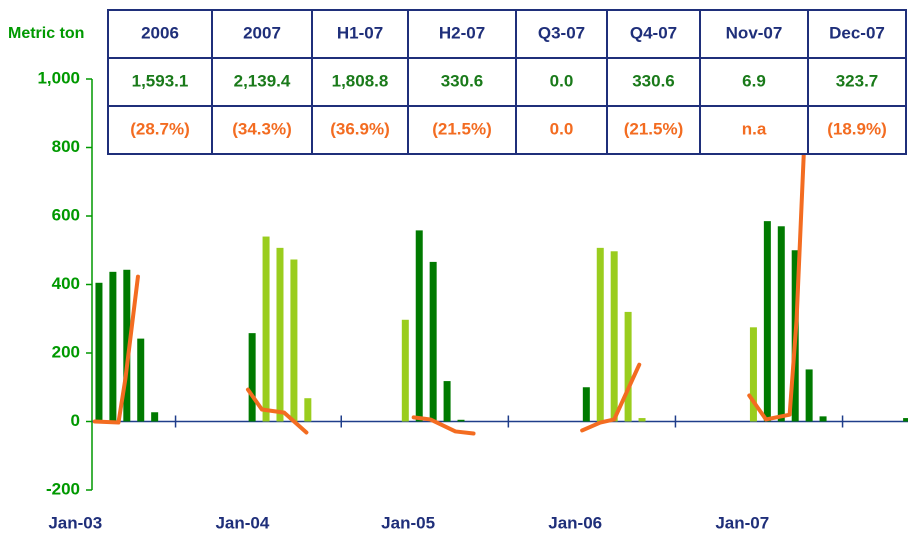 This screenshot has height=539, width=908. I want to click on table-header: Q3-07, so click(561, 32).